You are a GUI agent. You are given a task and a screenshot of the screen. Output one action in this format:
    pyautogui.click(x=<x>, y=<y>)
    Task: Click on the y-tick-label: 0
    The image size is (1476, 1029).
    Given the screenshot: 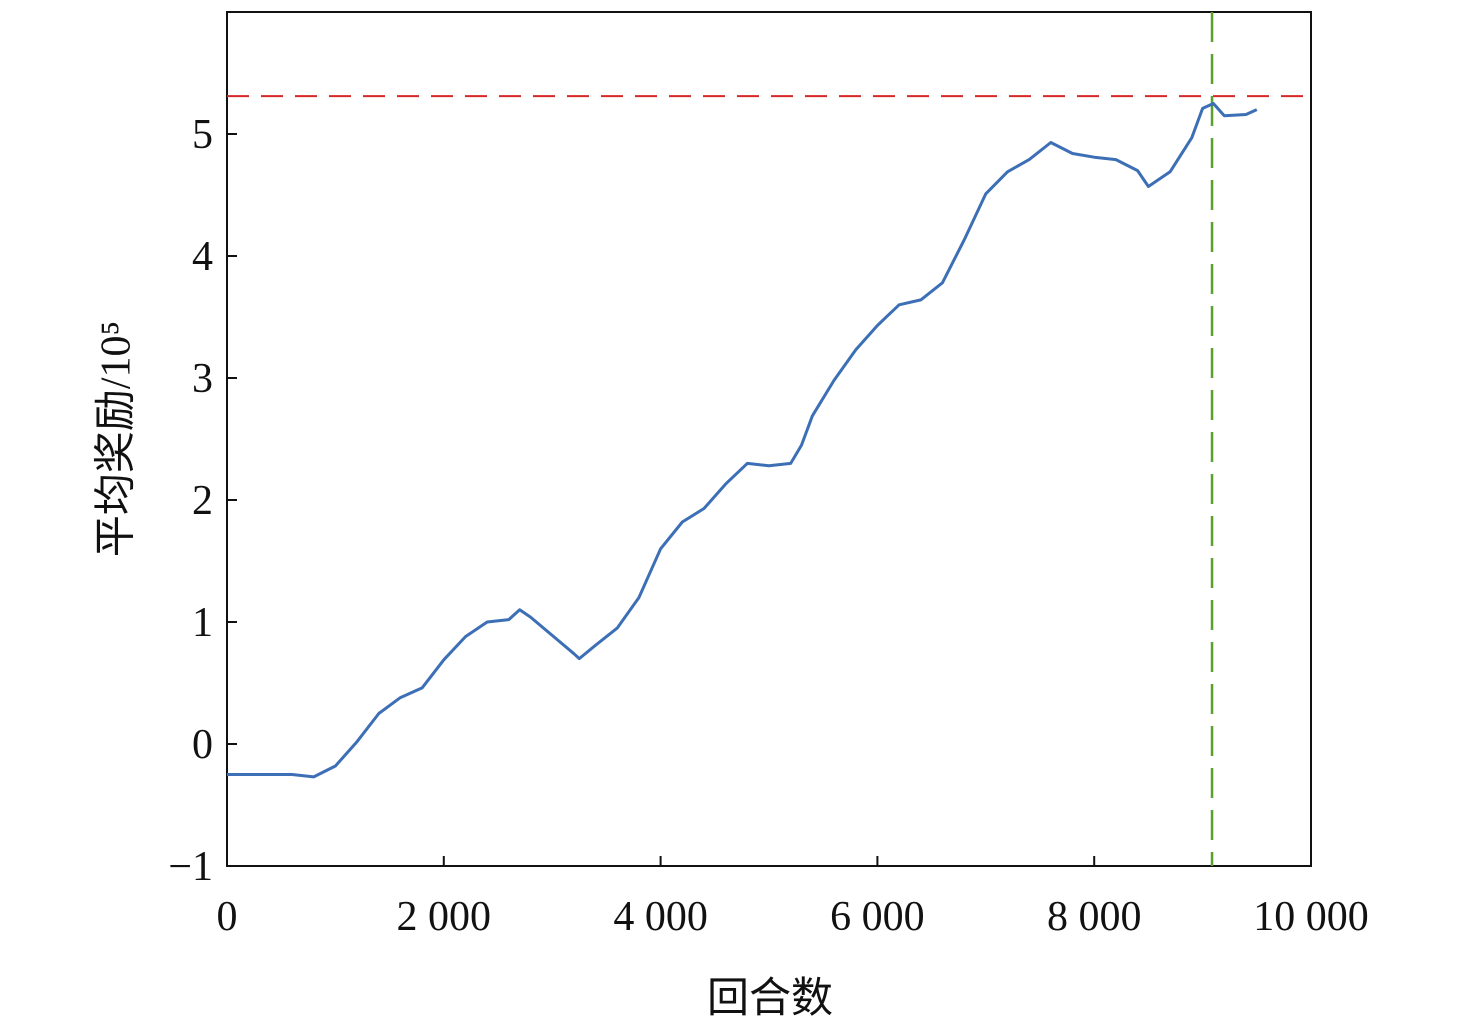 What is the action you would take?
    pyautogui.click(x=202, y=745)
    